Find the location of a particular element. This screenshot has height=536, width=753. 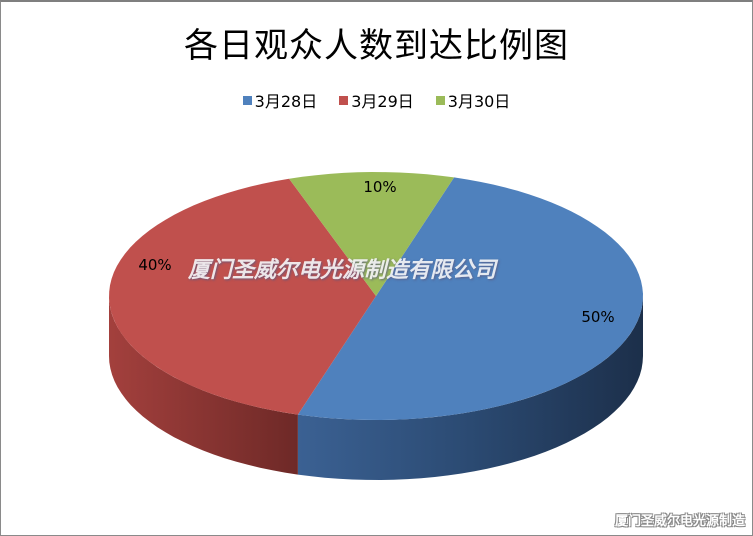

legend-label: 3月30日 is located at coordinates (479, 101).